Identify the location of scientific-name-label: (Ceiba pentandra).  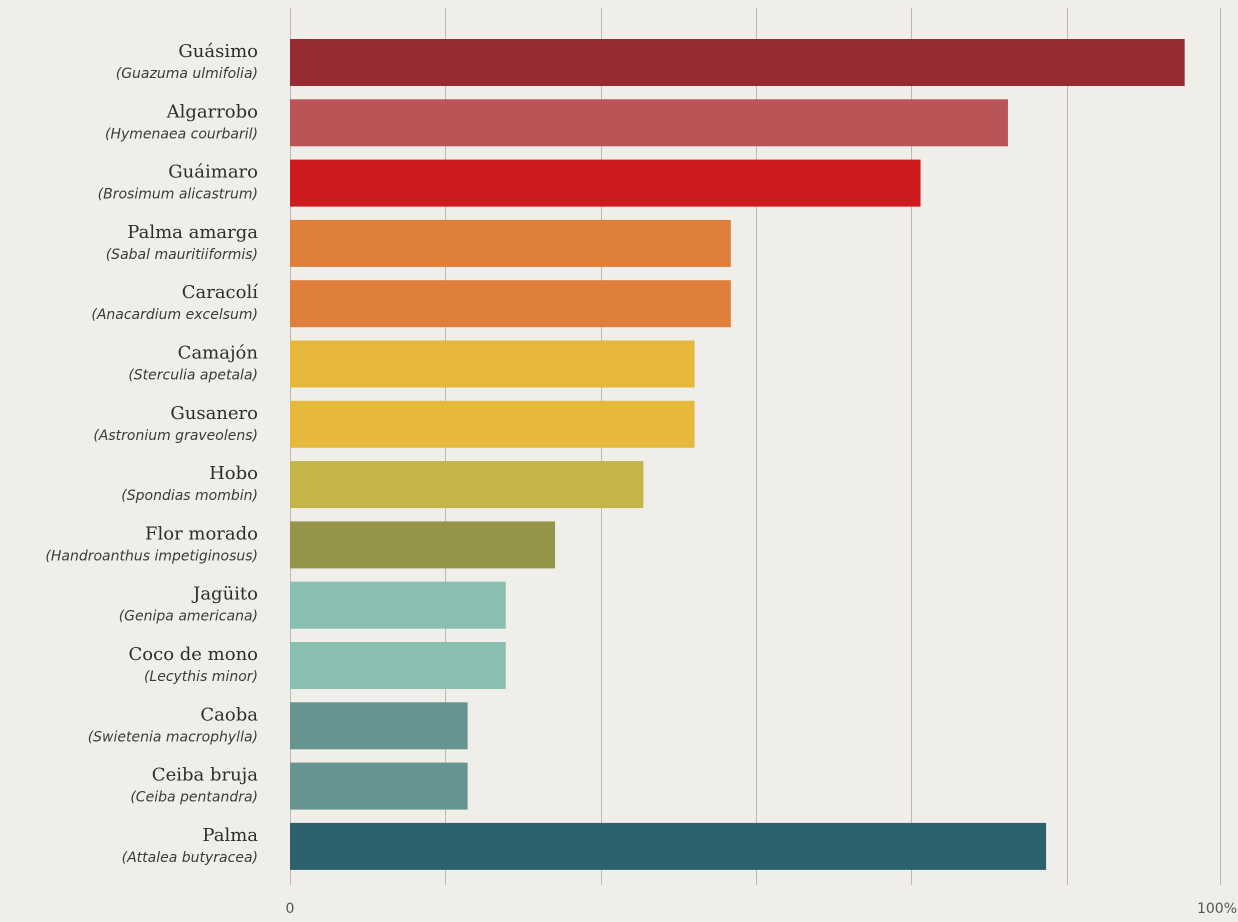
(194, 798).